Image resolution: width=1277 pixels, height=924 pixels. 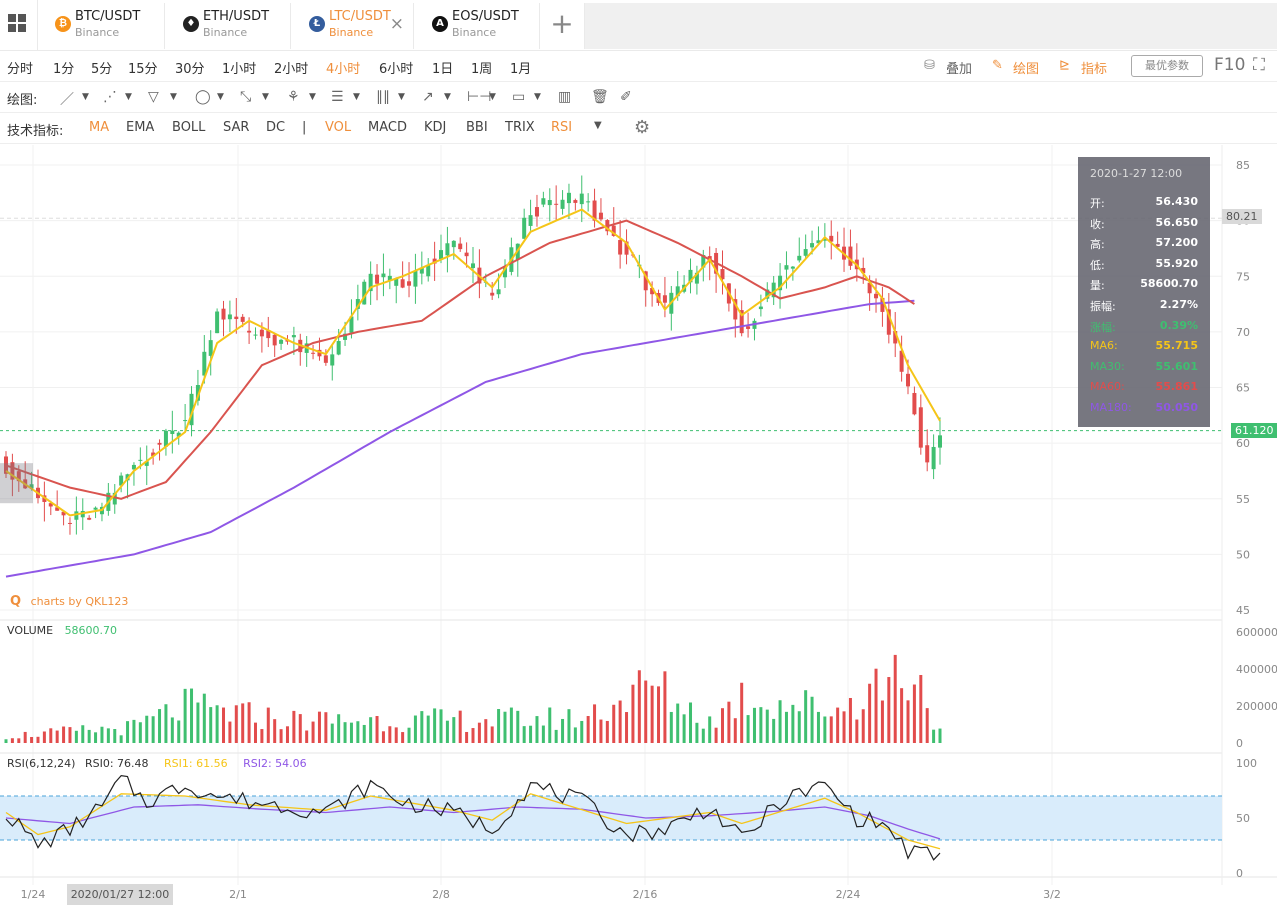 What do you see at coordinates (62, 630) in the screenshot?
I see `volume-legend: VOLUME 58600.70` at bounding box center [62, 630].